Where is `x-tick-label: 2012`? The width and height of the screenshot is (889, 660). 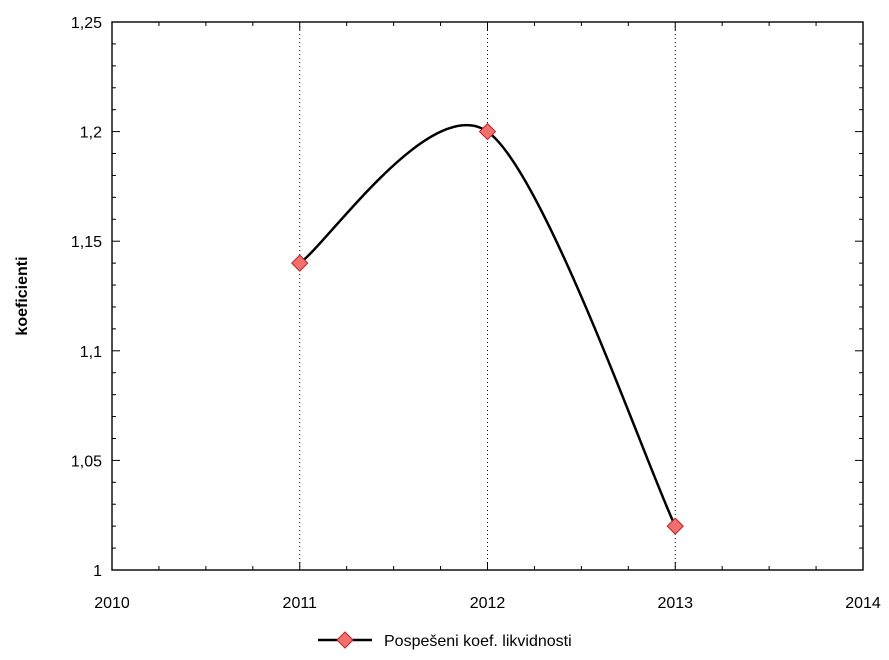
x-tick-label: 2012 is located at coordinates (488, 603).